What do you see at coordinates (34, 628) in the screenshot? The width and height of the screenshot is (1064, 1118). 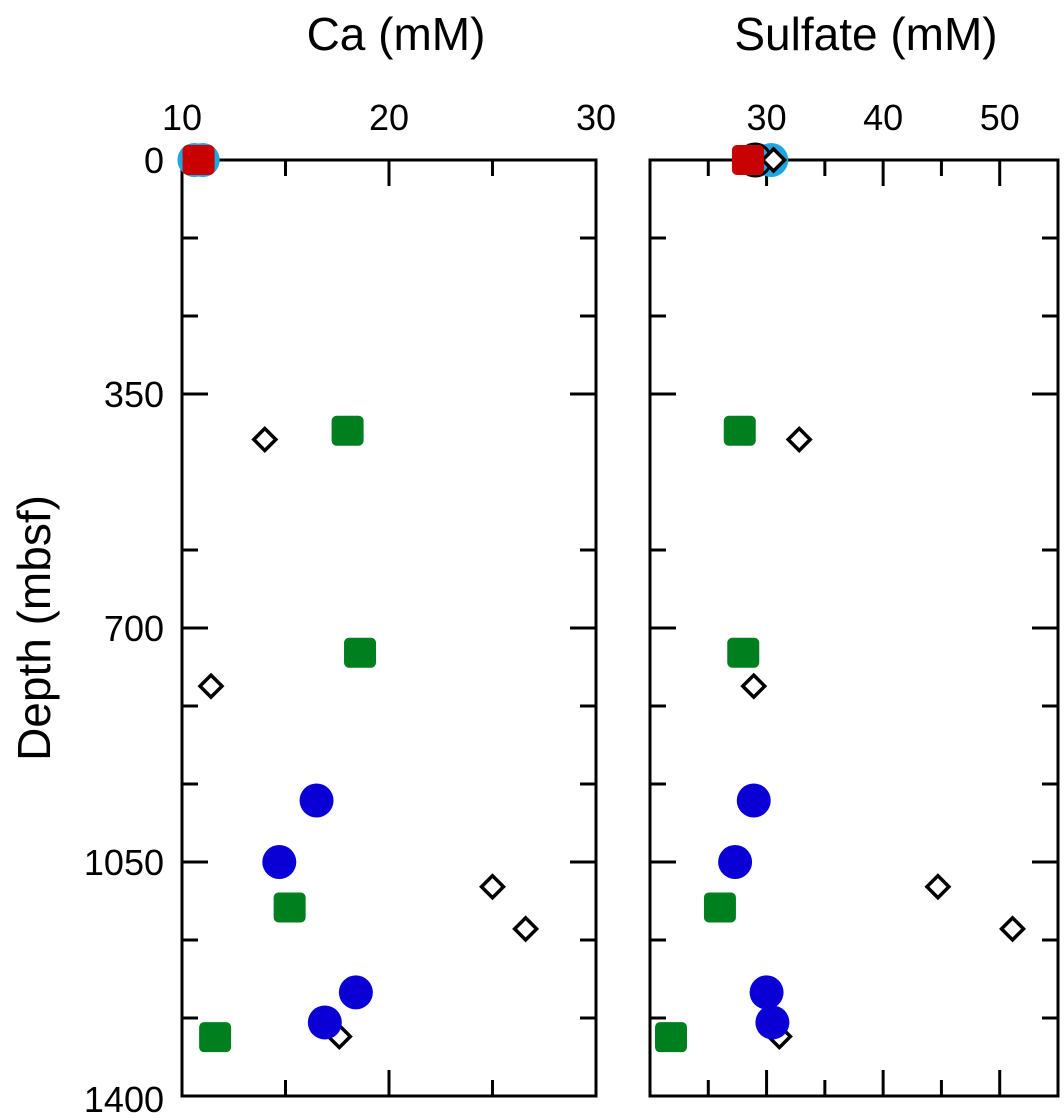 I see `depth-axis-label: Depth (mbsf)` at bounding box center [34, 628].